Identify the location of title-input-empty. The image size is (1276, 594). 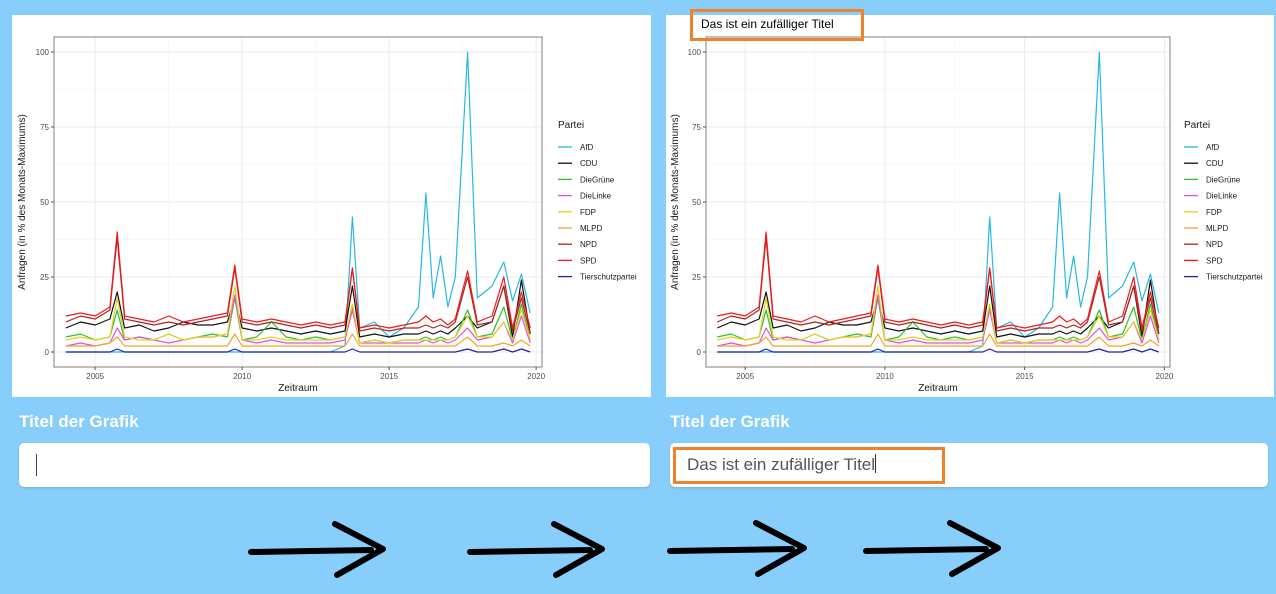
(334, 465).